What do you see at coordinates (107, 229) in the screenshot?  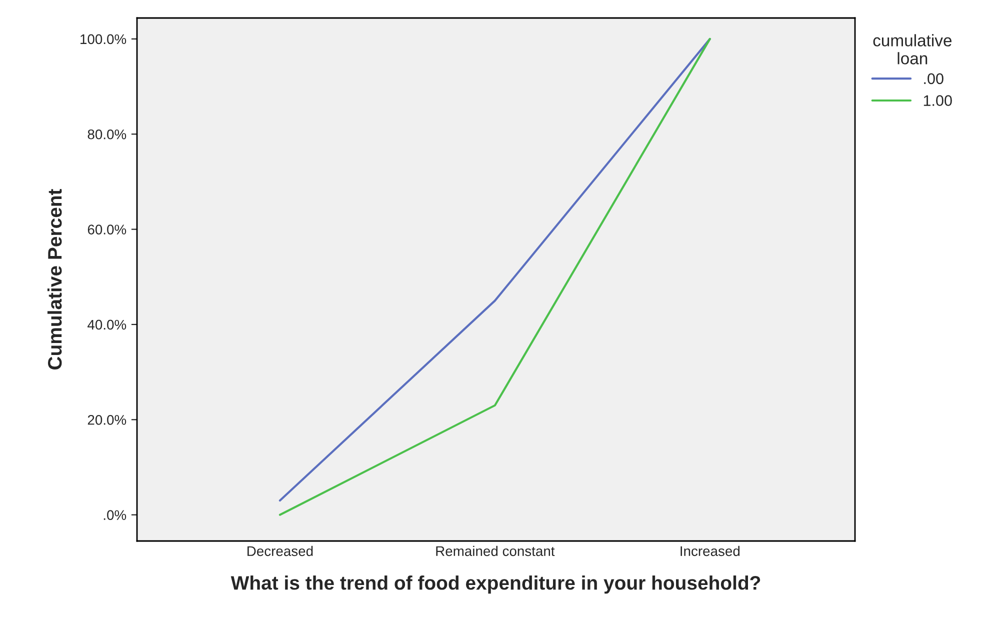 I see `y-tick-label: 60.0%` at bounding box center [107, 229].